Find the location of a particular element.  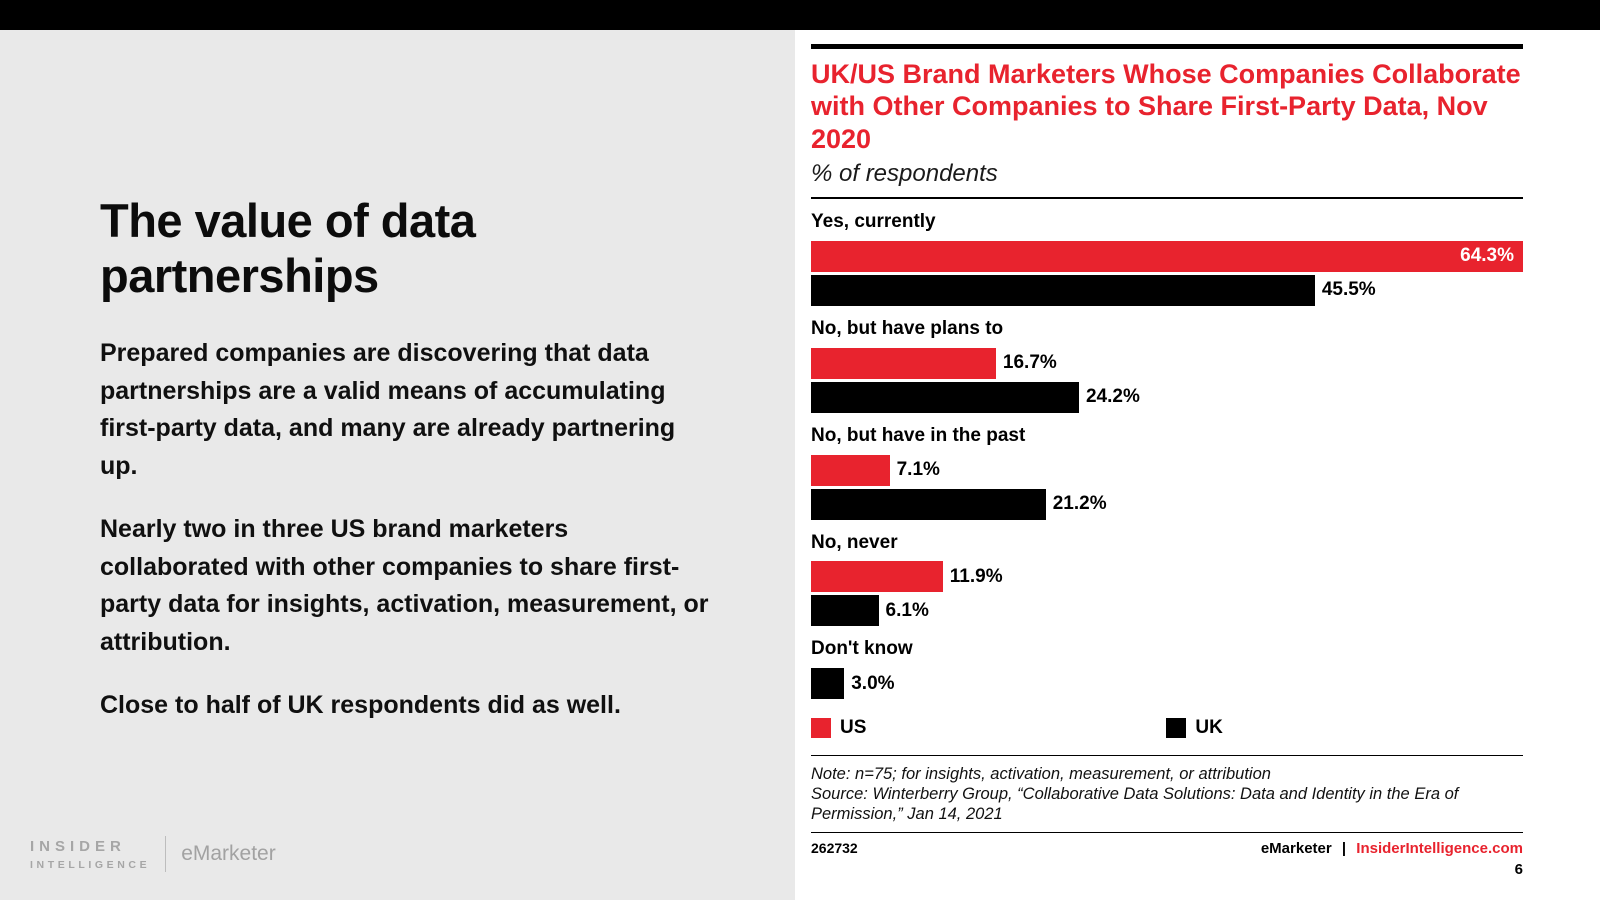

value-label: 24.2% is located at coordinates (1112, 397).